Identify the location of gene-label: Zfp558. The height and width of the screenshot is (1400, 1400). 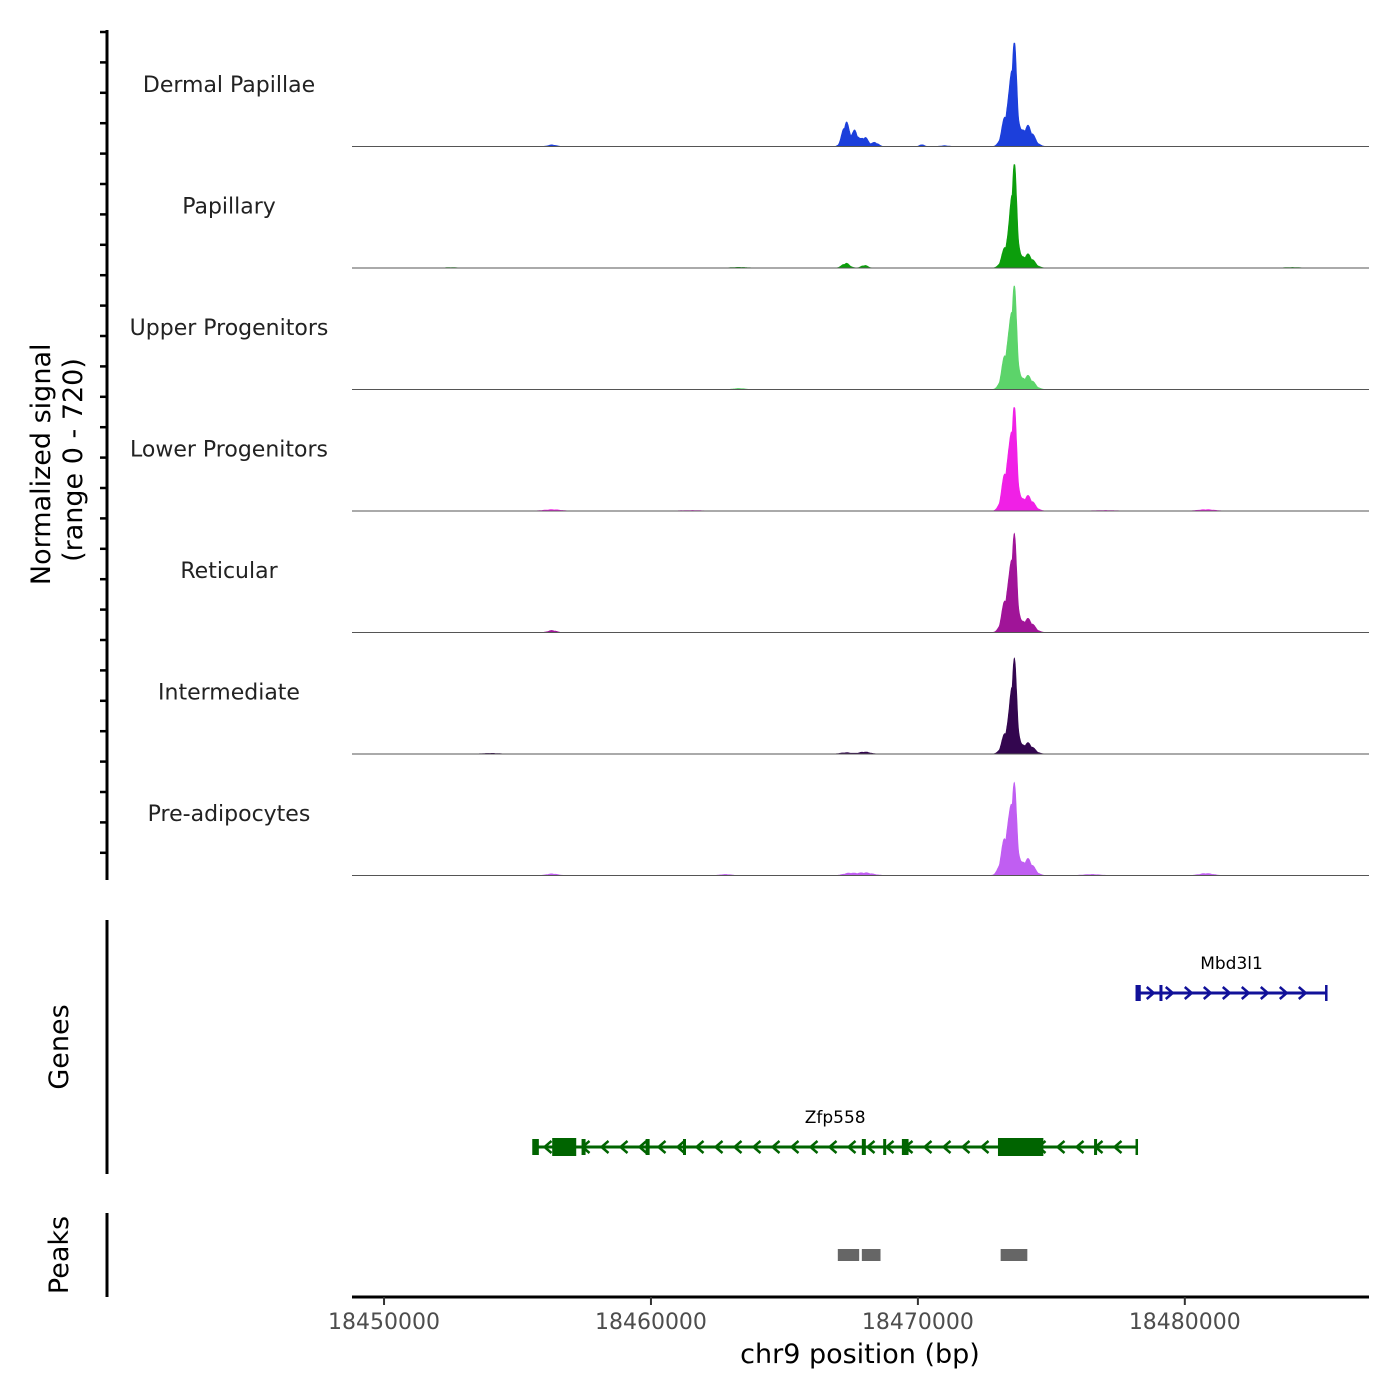
(835, 1118).